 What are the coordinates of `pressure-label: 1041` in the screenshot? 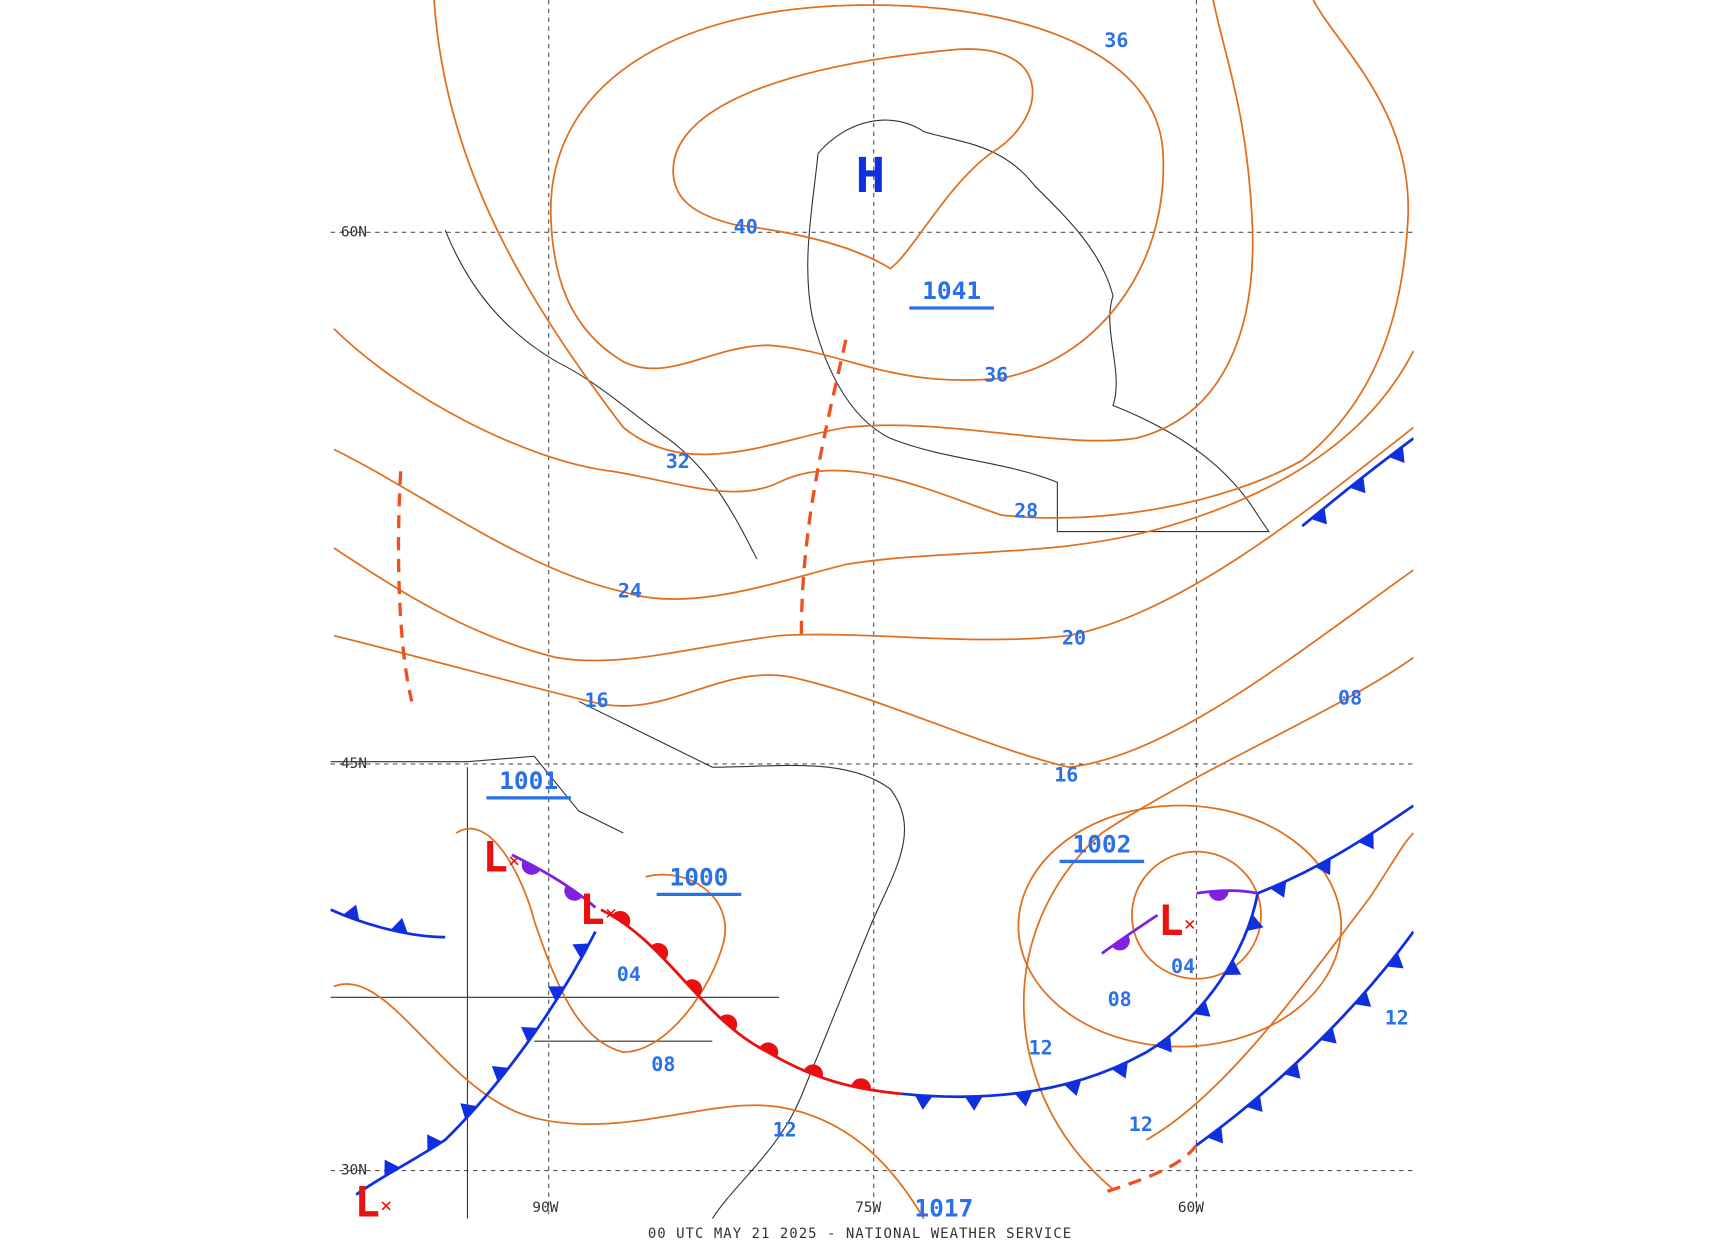 It's located at (951, 290).